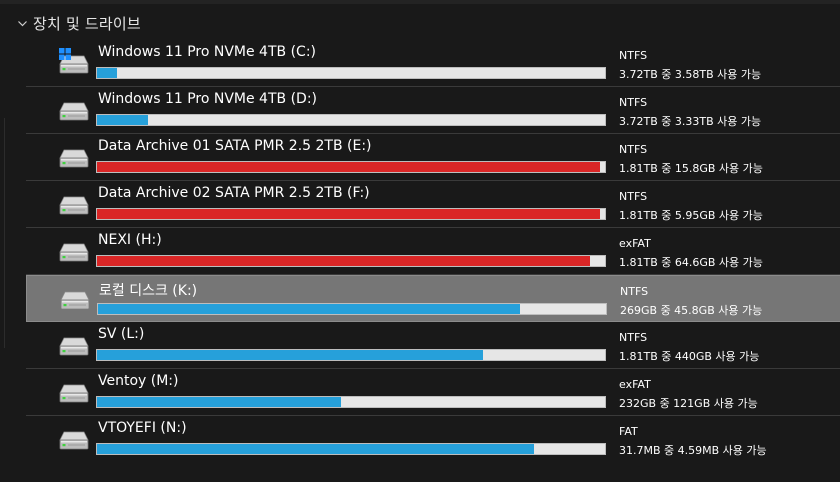 This screenshot has width=840, height=482. What do you see at coordinates (688, 403) in the screenshot?
I see `drive-free-space: 232GB 중 121GB 사용 가능` at bounding box center [688, 403].